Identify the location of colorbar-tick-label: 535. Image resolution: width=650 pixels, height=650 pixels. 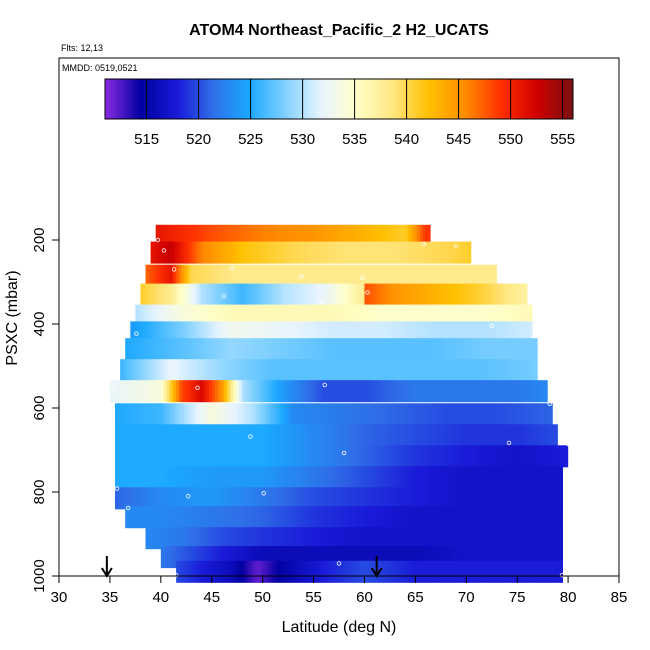
(354, 139).